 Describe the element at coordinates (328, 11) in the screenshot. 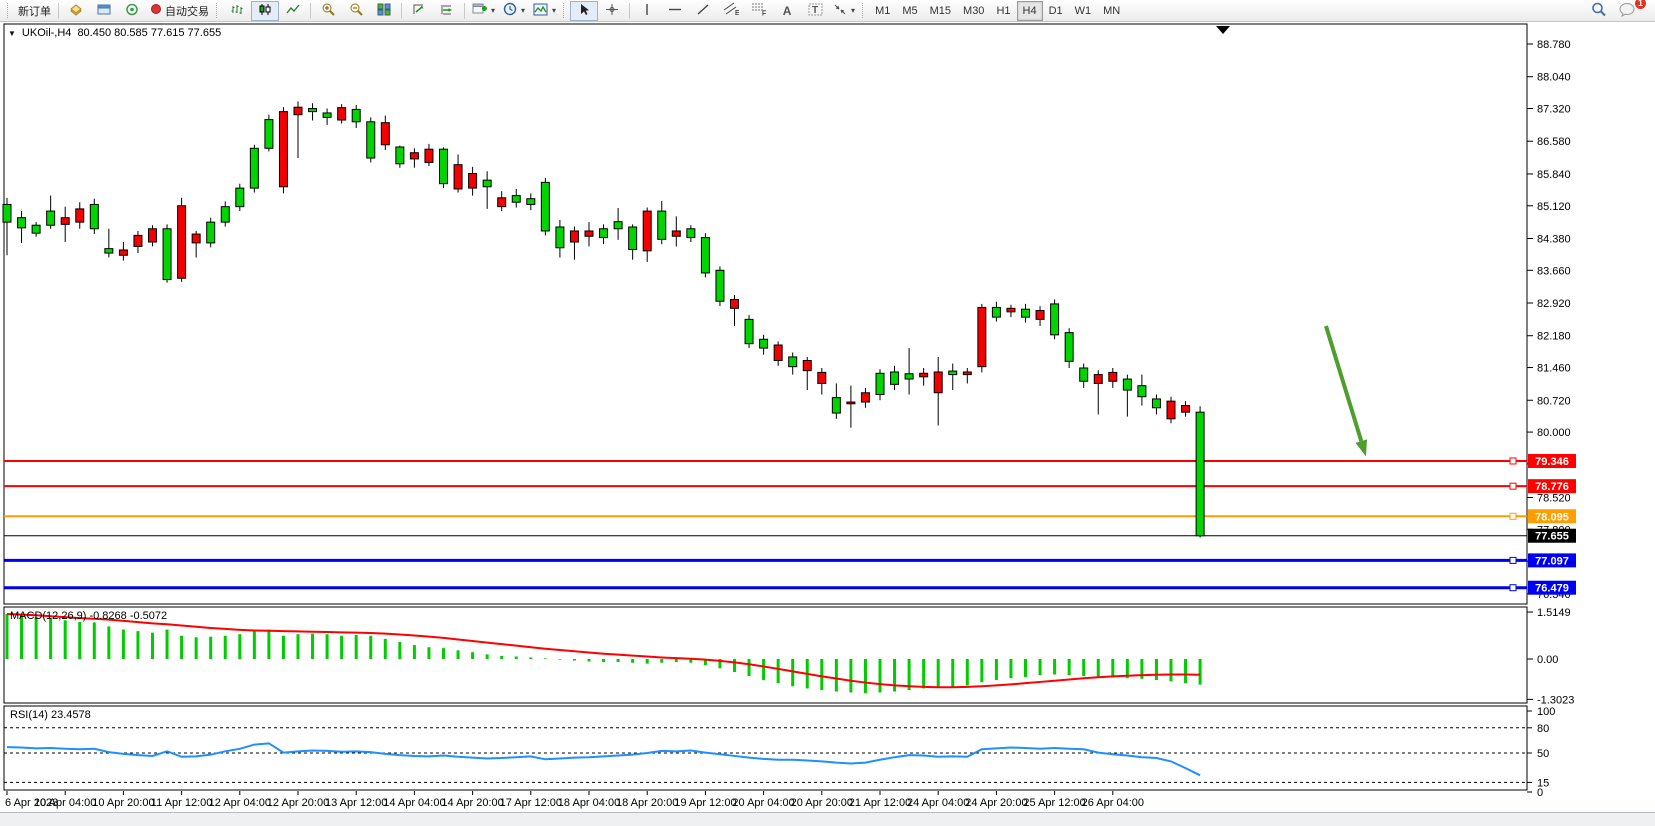

I see `zoom-in-button` at that location.